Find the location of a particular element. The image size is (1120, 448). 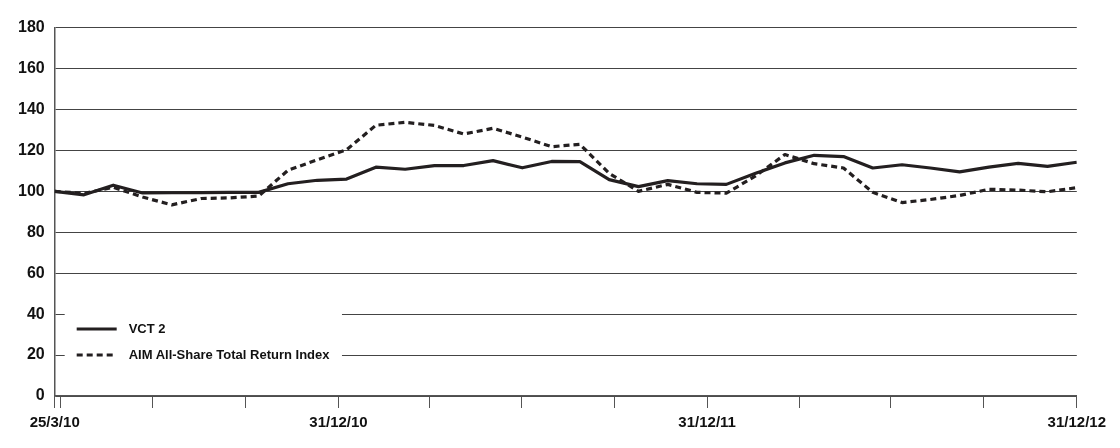

legend-label: AIM All-Share Total Return Index is located at coordinates (229, 354).